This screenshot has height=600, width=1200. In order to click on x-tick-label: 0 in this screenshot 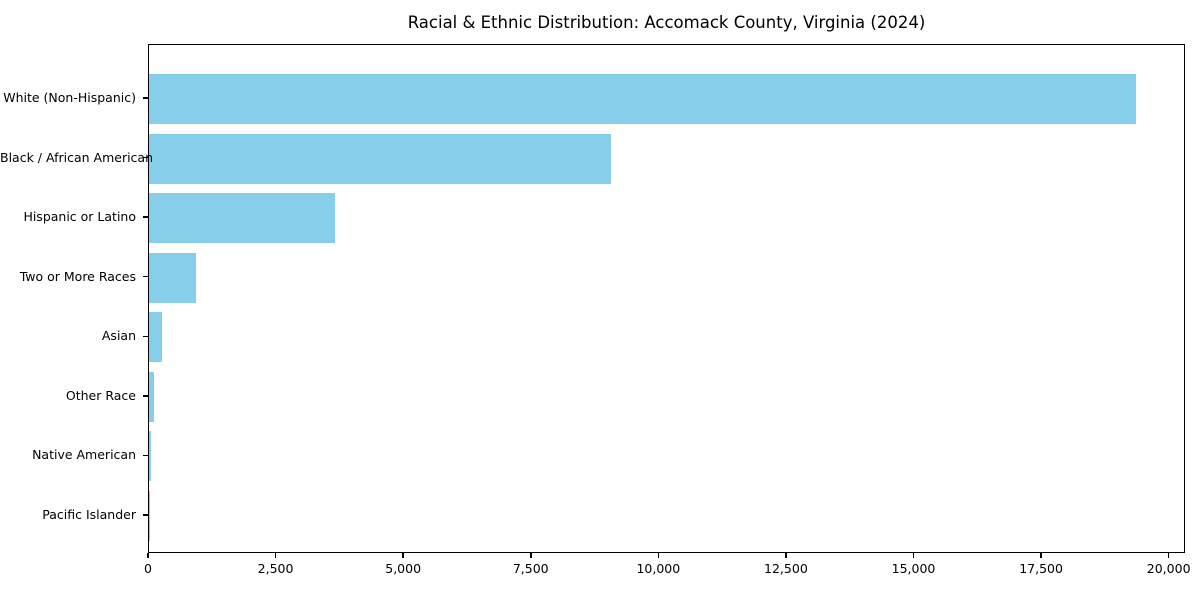, I will do `click(148, 568)`.